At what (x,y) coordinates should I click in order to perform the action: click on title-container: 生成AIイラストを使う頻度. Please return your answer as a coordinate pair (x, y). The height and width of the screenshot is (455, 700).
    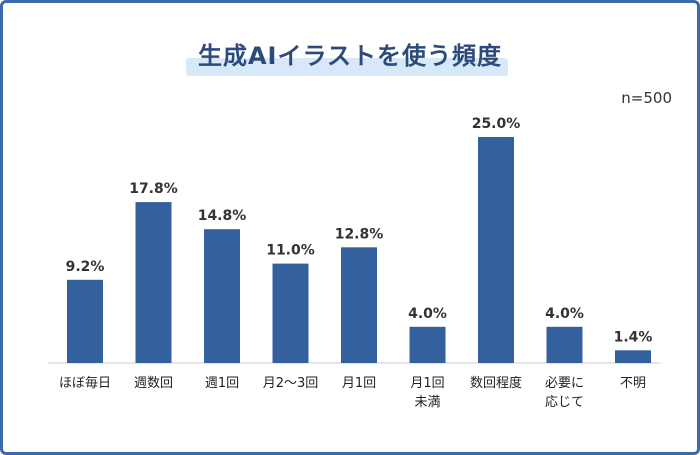
    Looking at the image, I should click on (350, 53).